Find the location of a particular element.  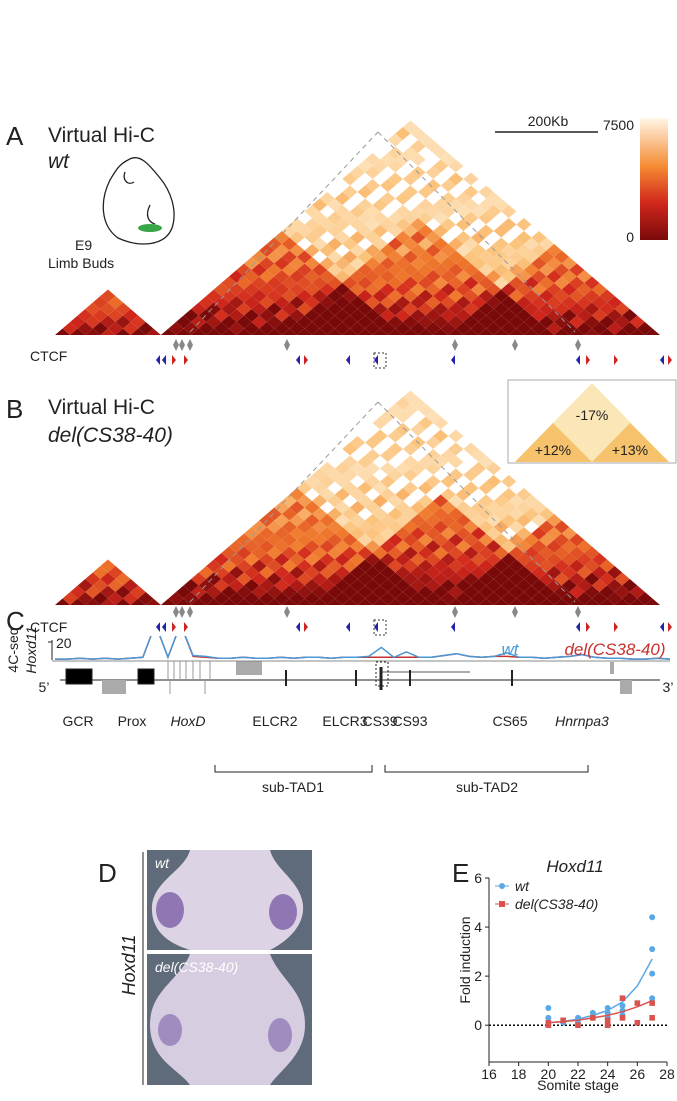

y-axis-label: Hoxd11 is located at coordinates (31, 649).